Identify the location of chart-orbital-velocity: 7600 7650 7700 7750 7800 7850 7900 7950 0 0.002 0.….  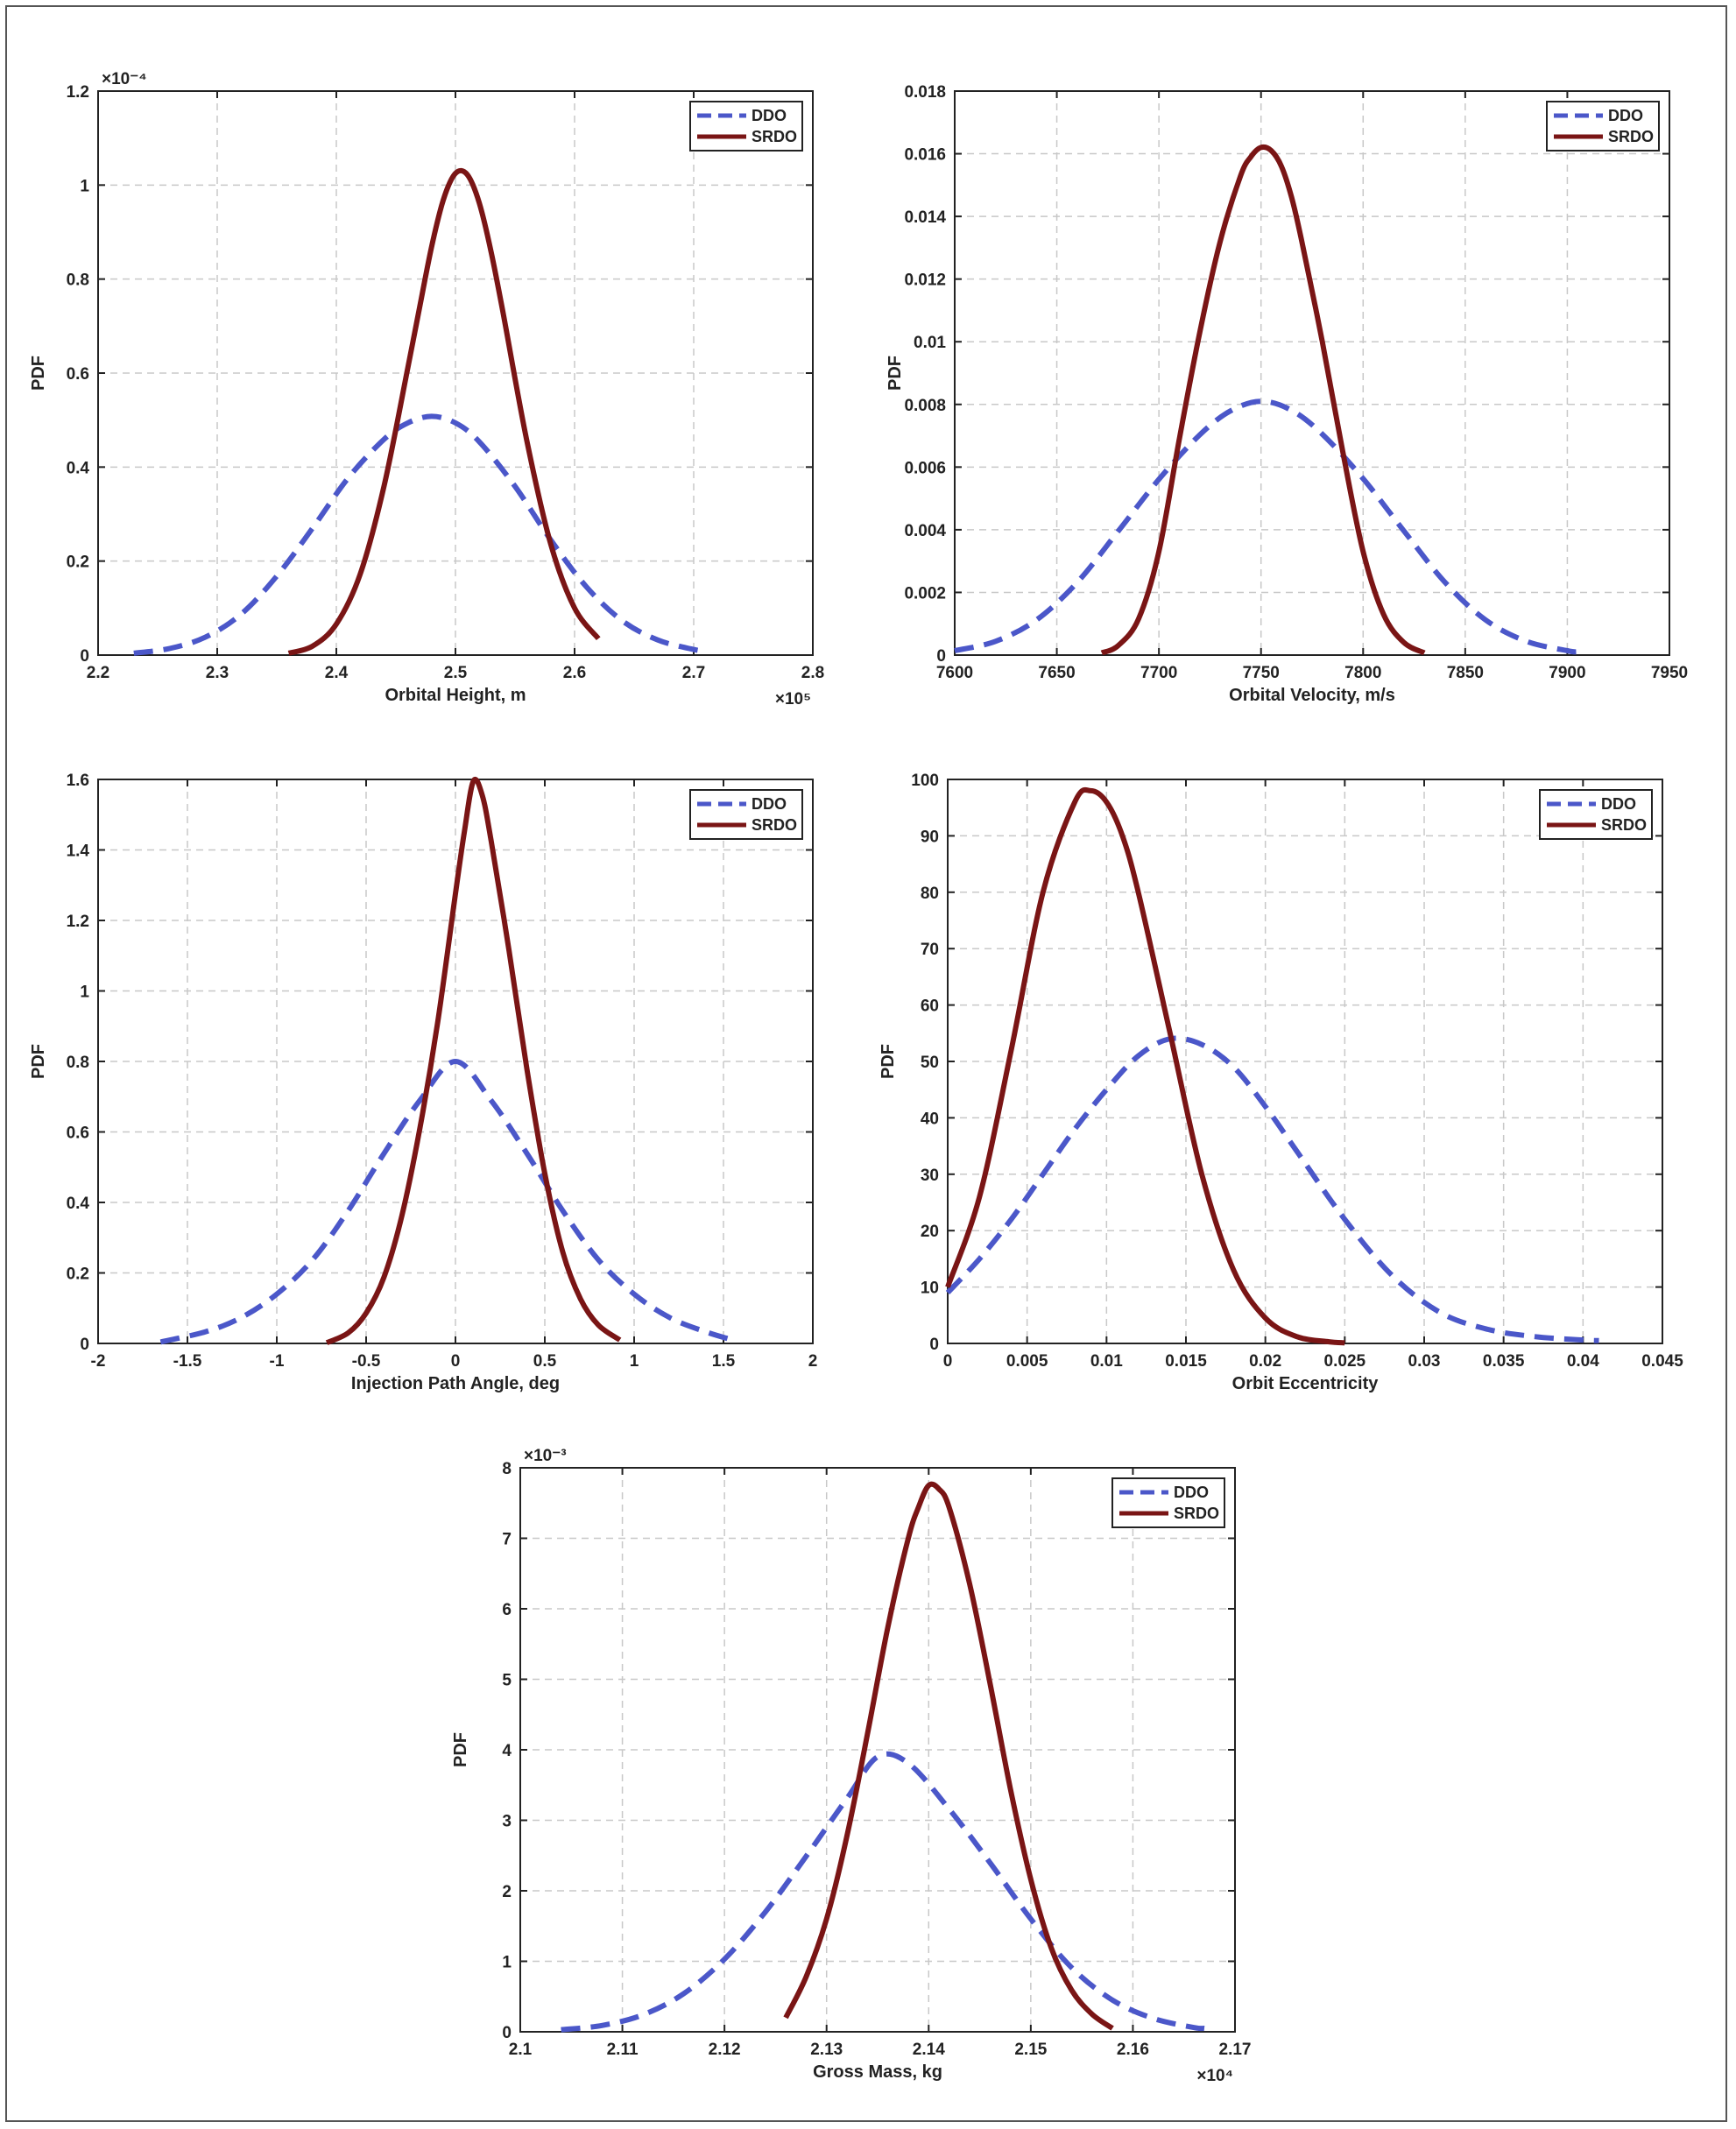
(1287, 394).